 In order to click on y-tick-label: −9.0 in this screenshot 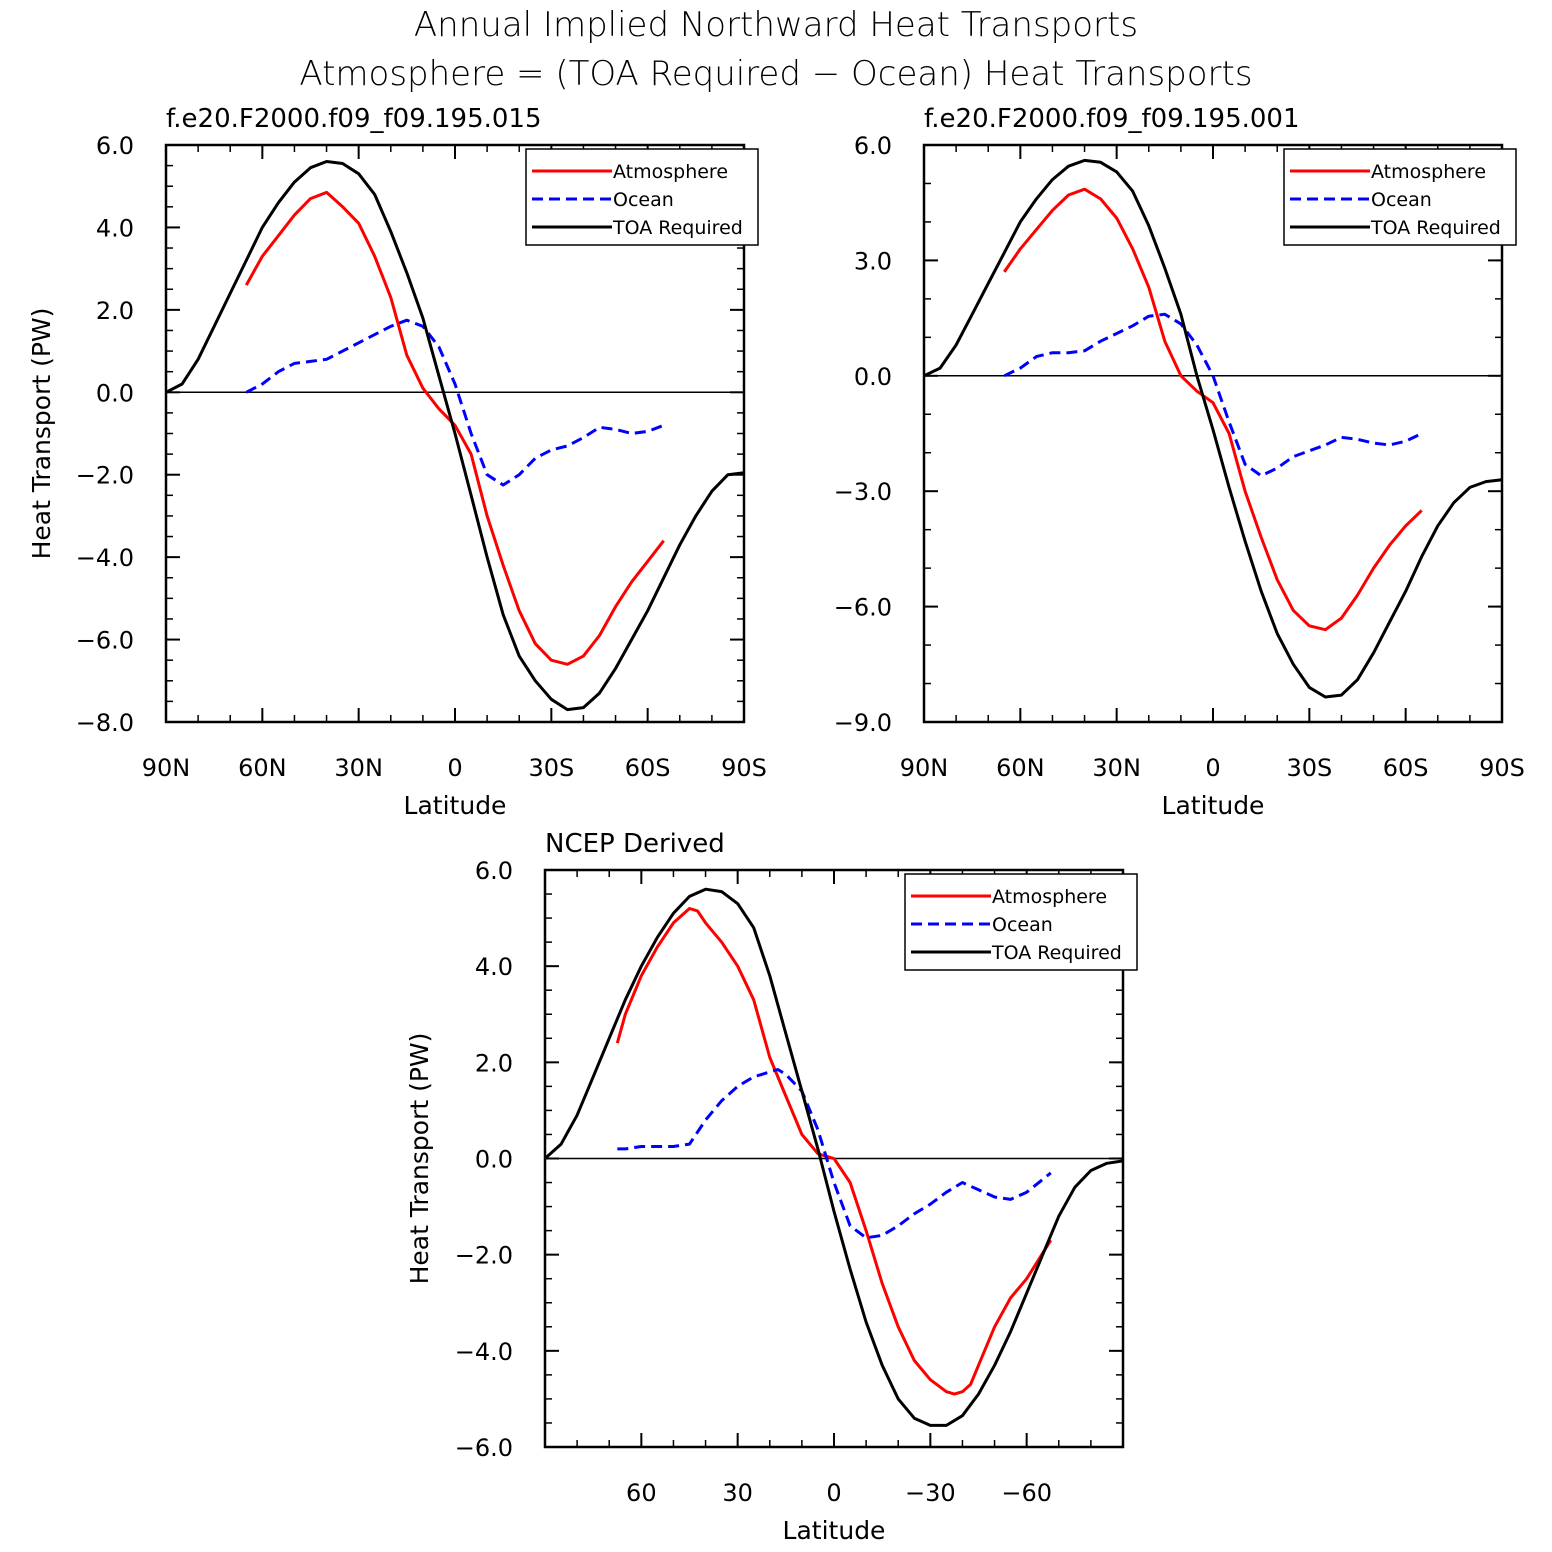, I will do `click(863, 723)`.